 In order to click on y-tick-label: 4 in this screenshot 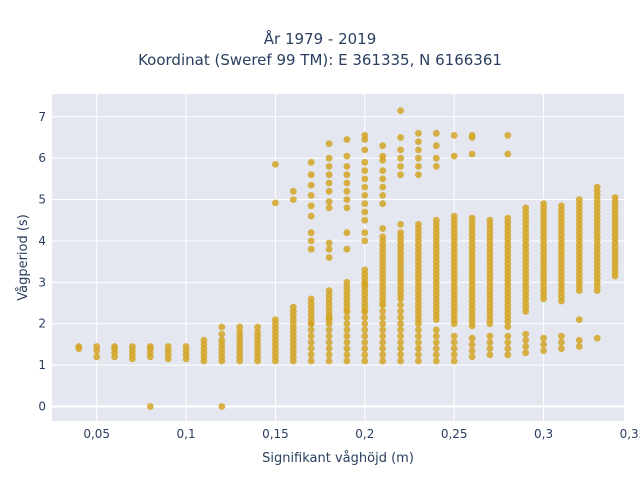, I will do `click(42, 241)`.